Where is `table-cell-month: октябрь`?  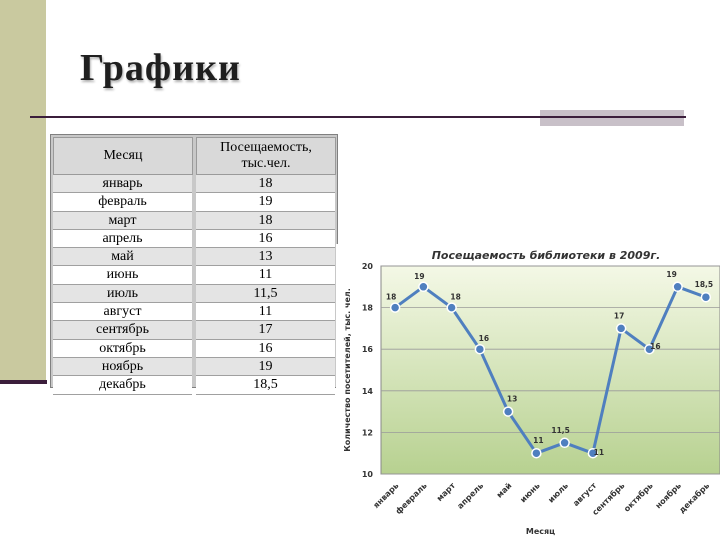
table-cell-month: октябрь is located at coordinates (122, 348).